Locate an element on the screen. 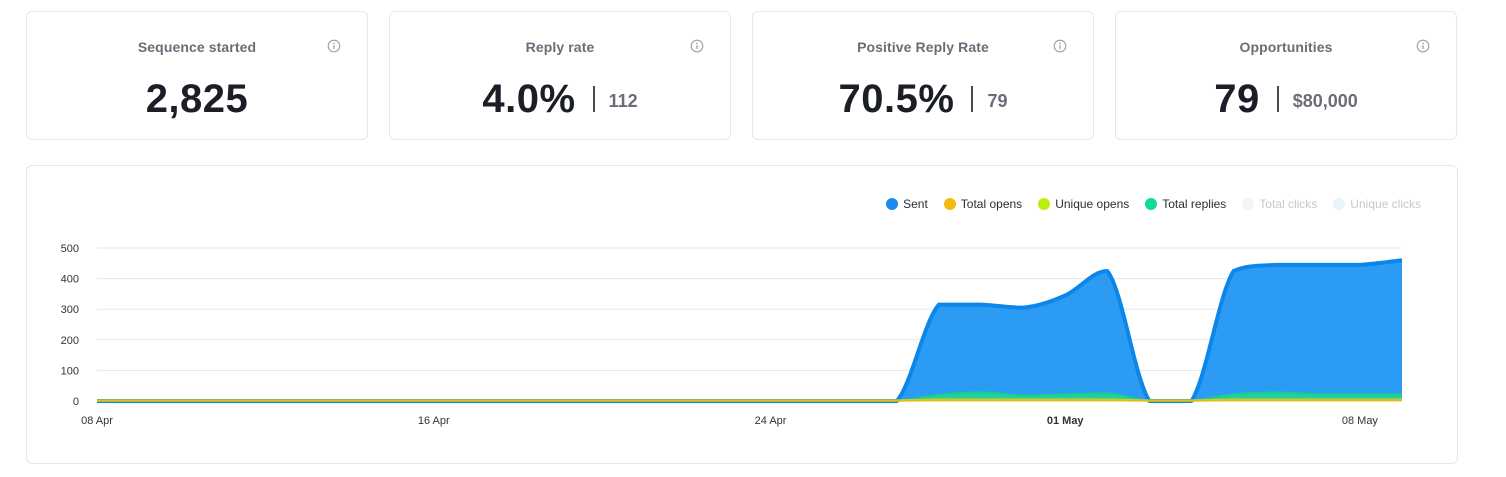  legend-item-total-replies: Total replies is located at coordinates (1185, 204).